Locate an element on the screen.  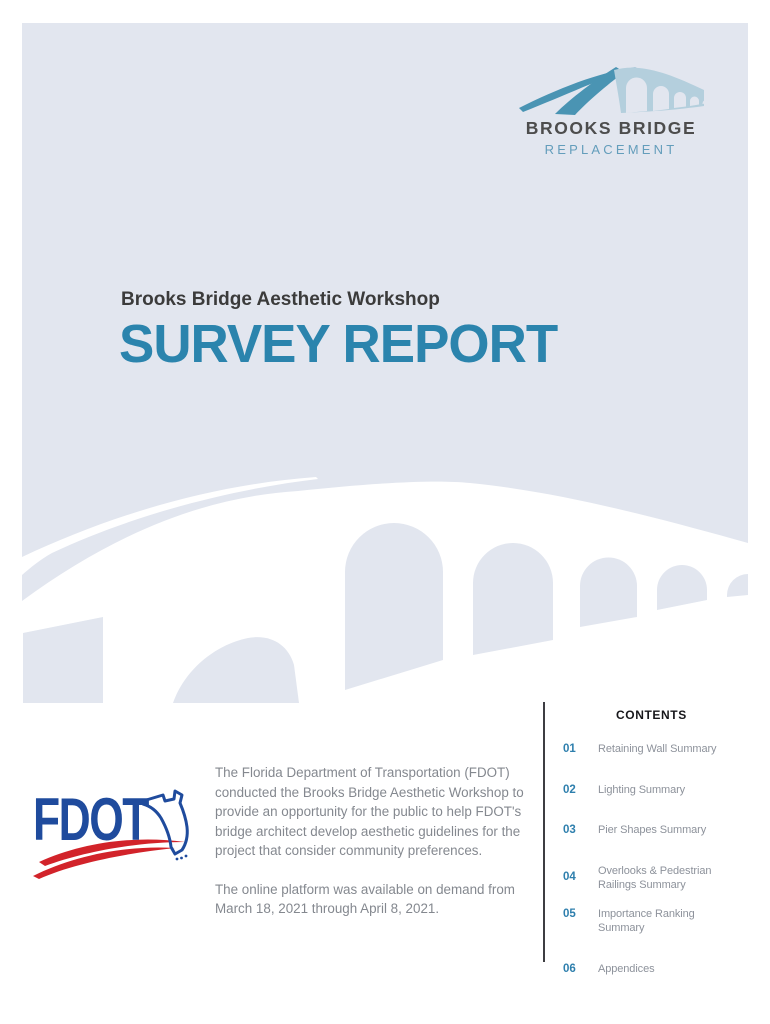
brand-subtitle: REPLACEMENT is located at coordinates (611, 149).